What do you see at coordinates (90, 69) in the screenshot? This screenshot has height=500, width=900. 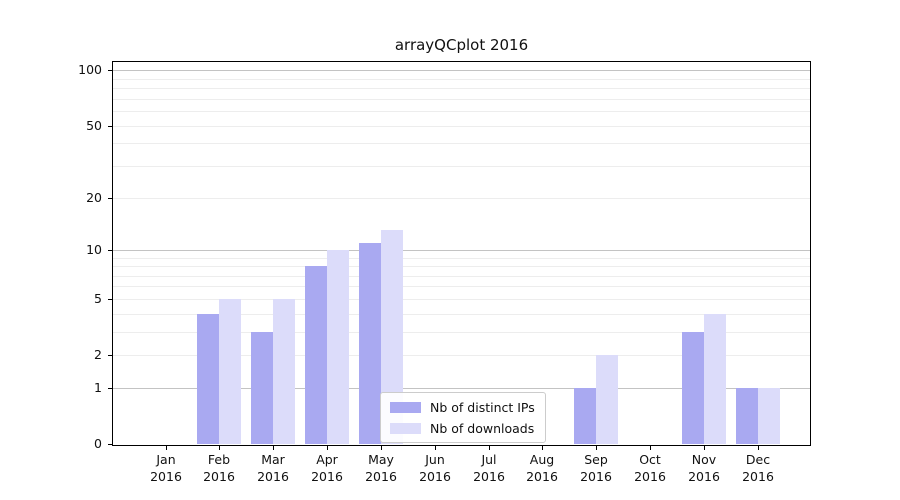 I see `y-tick-label: 100` at bounding box center [90, 69].